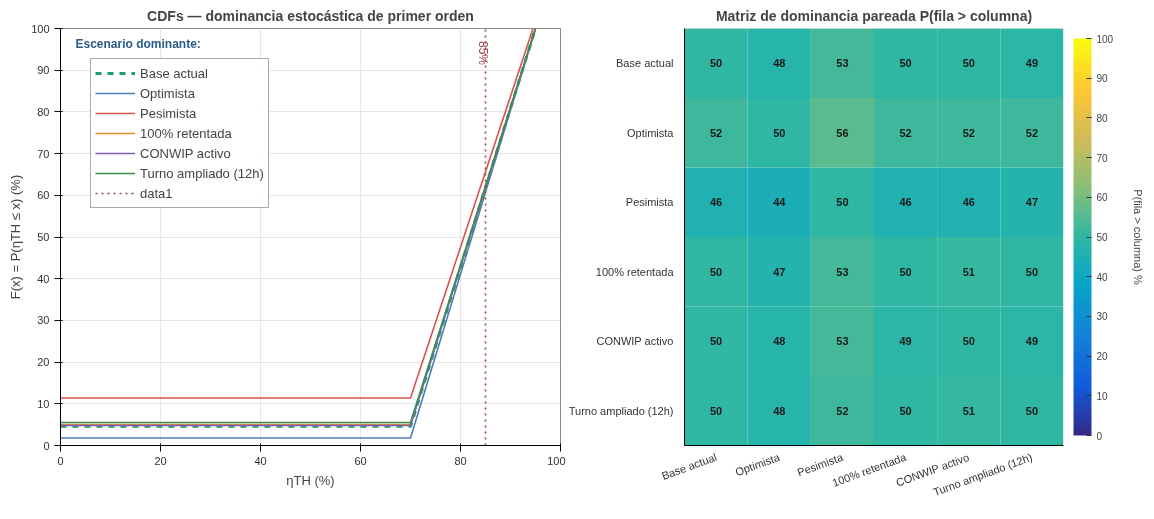  What do you see at coordinates (482, 53) in the screenshot?
I see `annotation: 85%` at bounding box center [482, 53].